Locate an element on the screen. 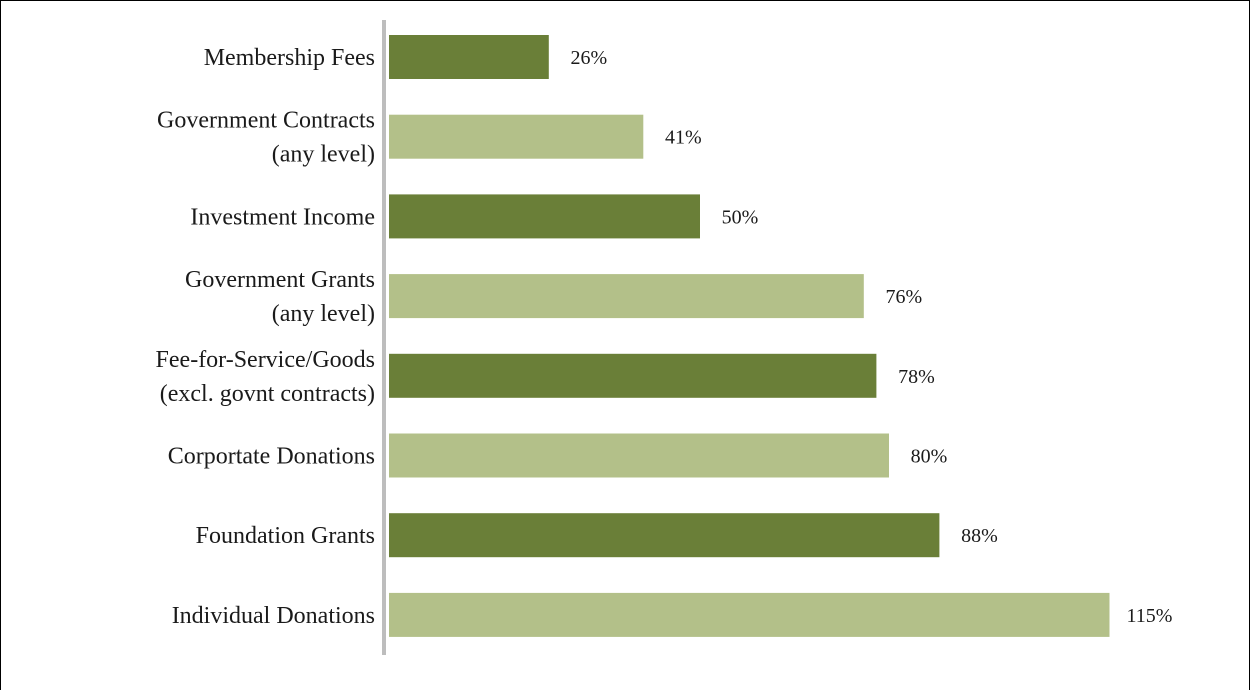 The width and height of the screenshot is (1252, 690). value-label-1: 41% is located at coordinates (683, 138).